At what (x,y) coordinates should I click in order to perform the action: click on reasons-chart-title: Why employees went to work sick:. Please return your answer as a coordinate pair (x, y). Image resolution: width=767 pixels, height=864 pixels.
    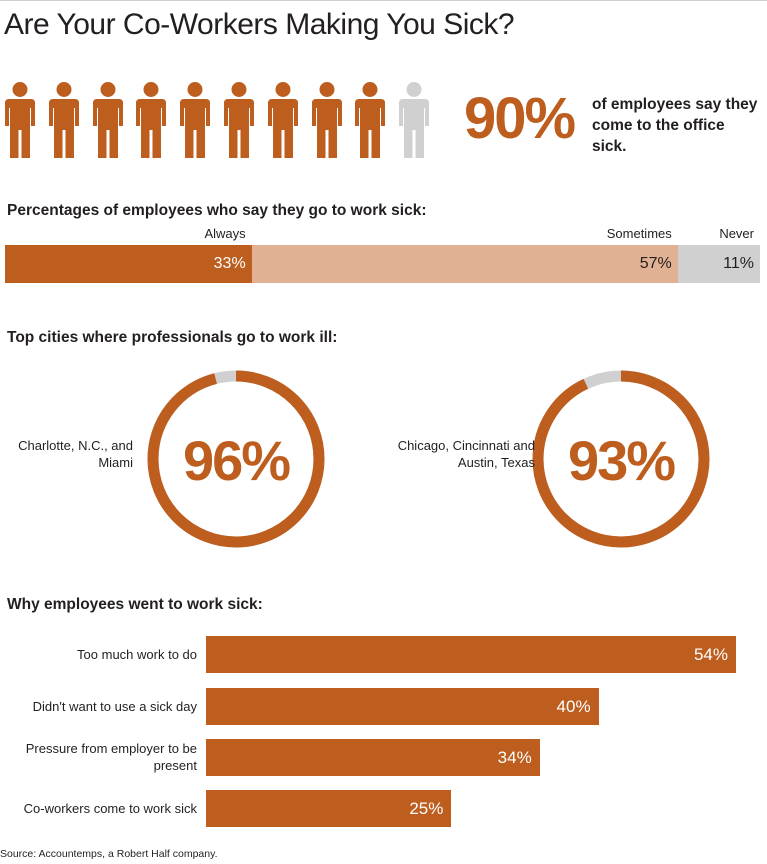
    Looking at the image, I should click on (135, 604).